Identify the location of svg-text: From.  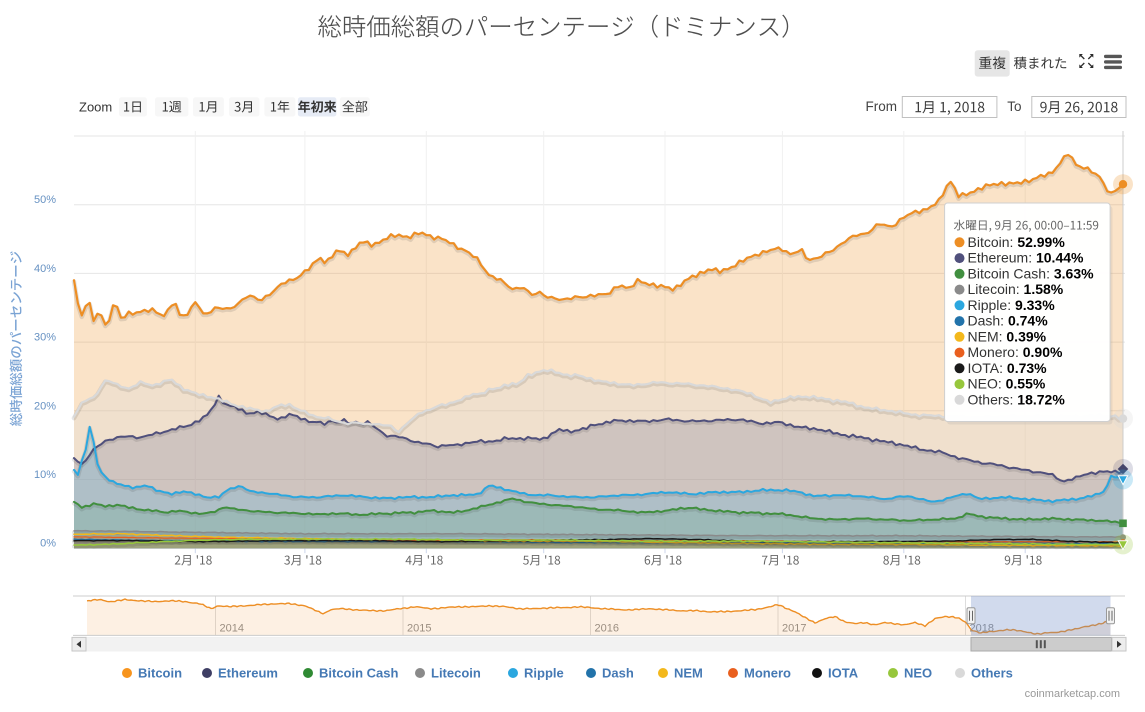
(882, 106).